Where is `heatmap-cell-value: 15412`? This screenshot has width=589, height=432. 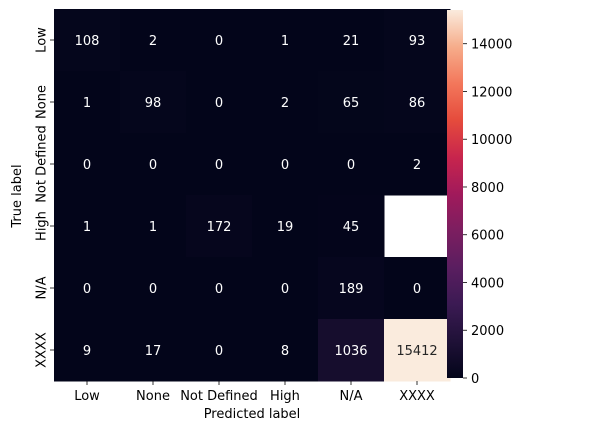
heatmap-cell-value: 15412 is located at coordinates (416, 351).